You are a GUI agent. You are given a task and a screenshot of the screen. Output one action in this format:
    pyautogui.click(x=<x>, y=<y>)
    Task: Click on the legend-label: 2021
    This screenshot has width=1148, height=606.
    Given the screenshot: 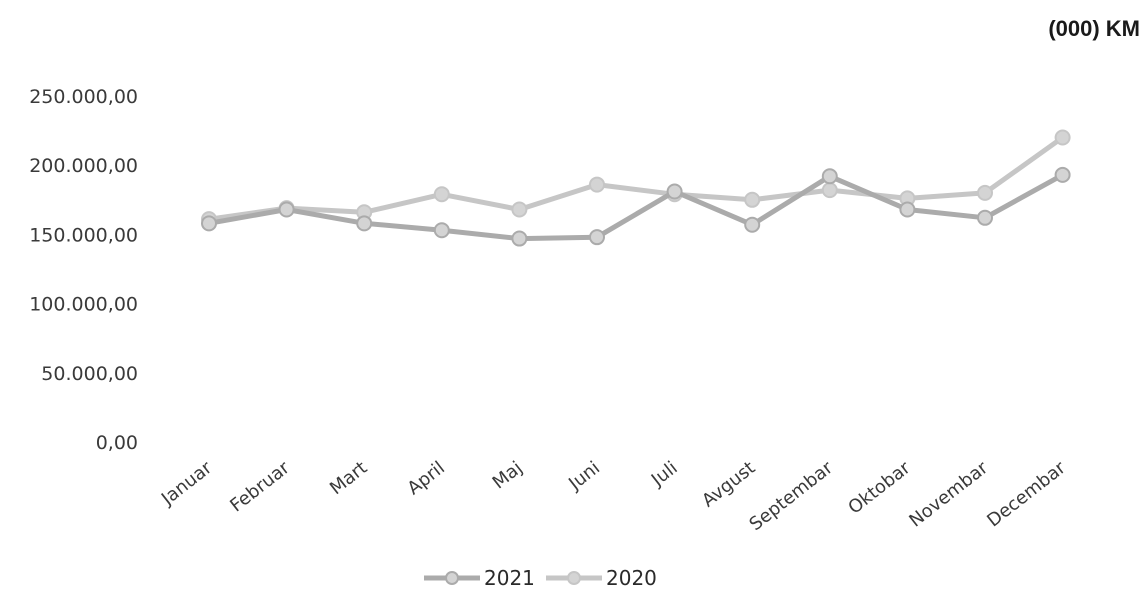 What is the action you would take?
    pyautogui.click(x=509, y=578)
    